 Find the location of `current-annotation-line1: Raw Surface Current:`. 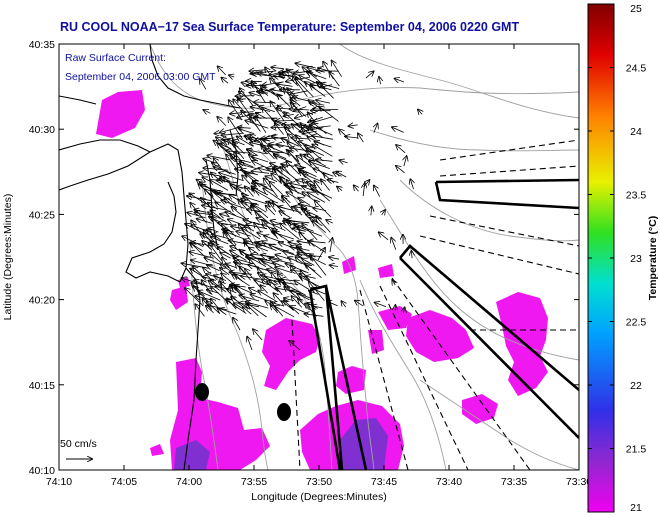

current-annotation-line1: Raw Surface Current: is located at coordinates (115, 58).